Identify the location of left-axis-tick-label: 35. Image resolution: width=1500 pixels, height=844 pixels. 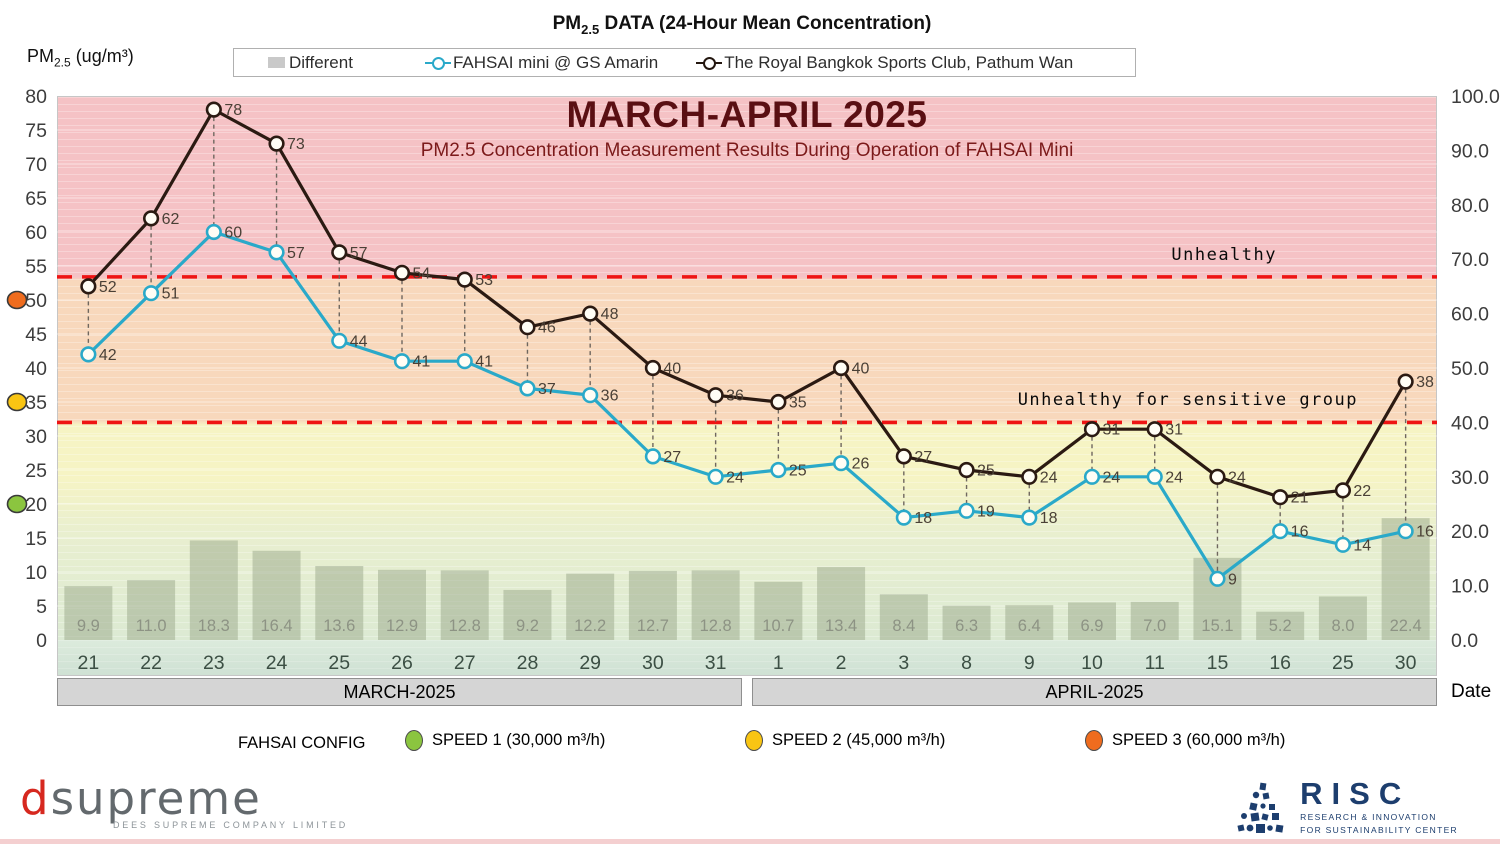
(36, 403).